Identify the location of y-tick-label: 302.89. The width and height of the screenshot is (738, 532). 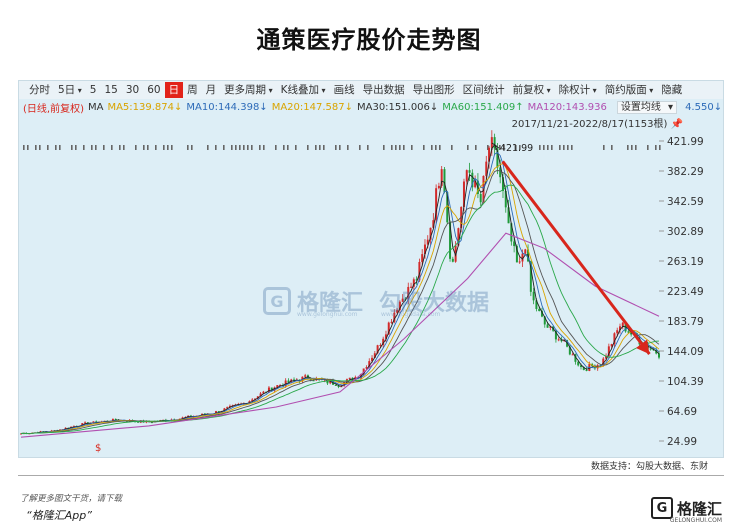
(685, 232).